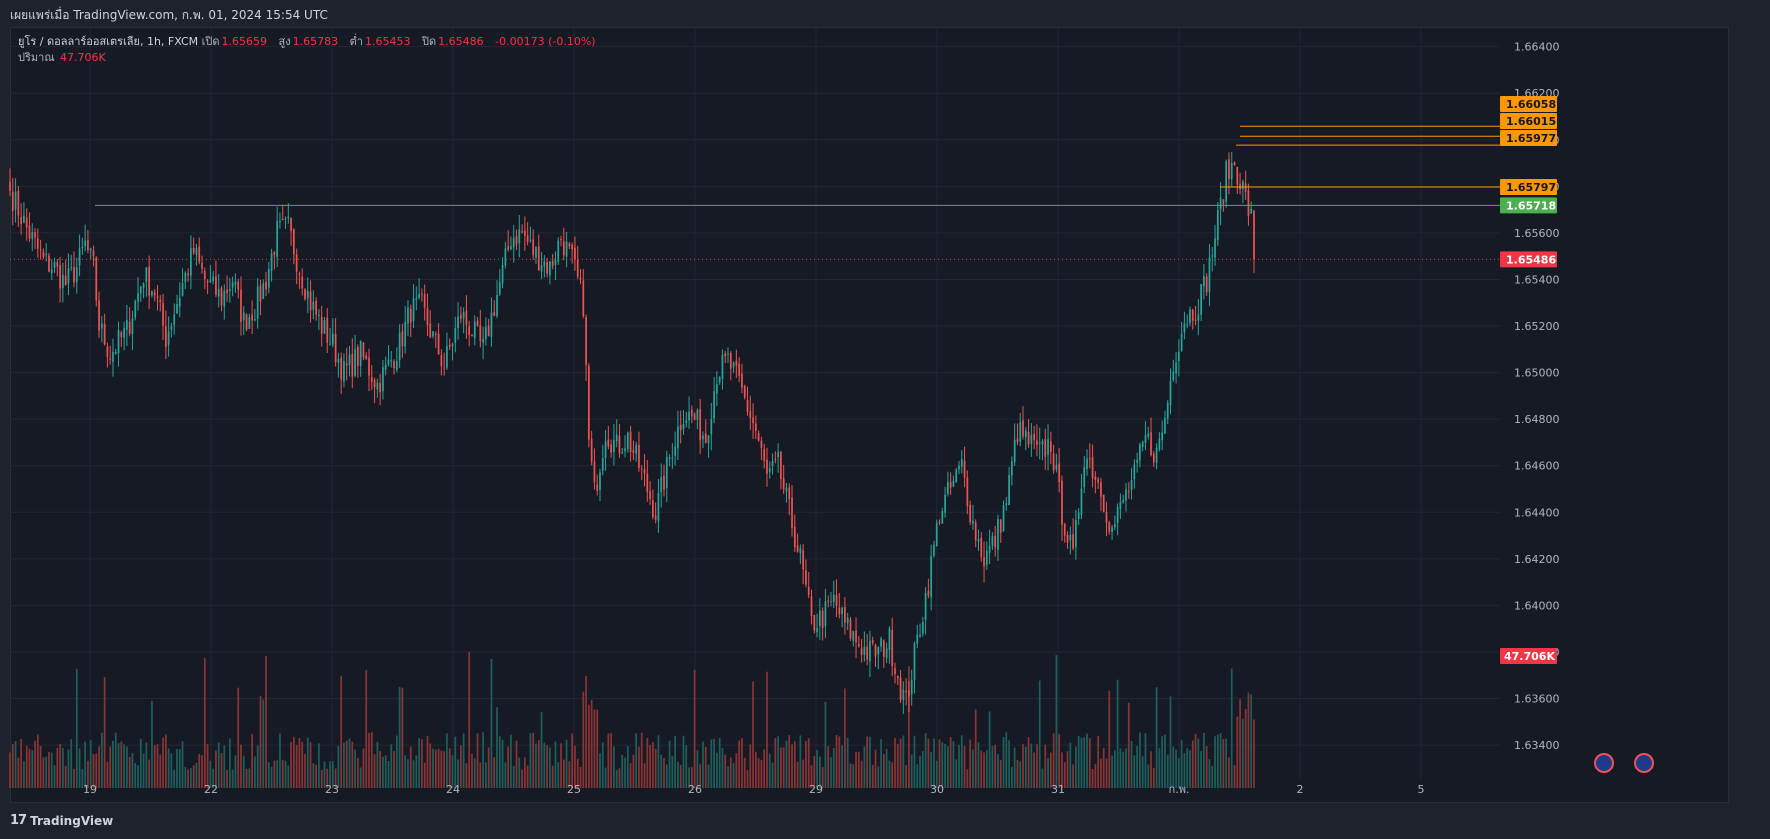  I want to click on price-tick-label: 1.64400, so click(1537, 512).